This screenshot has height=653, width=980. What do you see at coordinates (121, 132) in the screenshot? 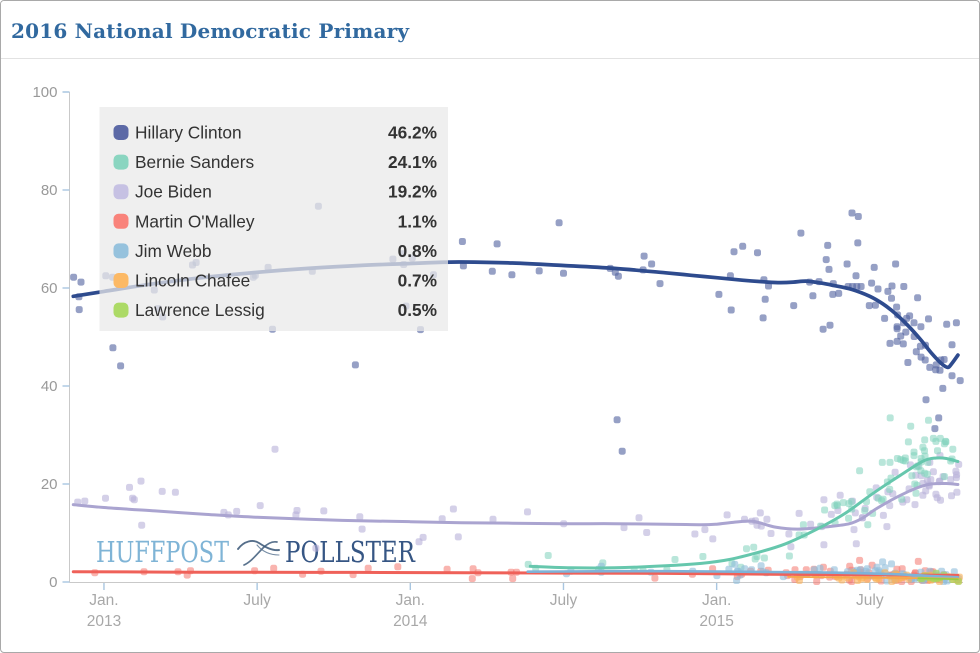
I see `legend-swatch-clinton` at bounding box center [121, 132].